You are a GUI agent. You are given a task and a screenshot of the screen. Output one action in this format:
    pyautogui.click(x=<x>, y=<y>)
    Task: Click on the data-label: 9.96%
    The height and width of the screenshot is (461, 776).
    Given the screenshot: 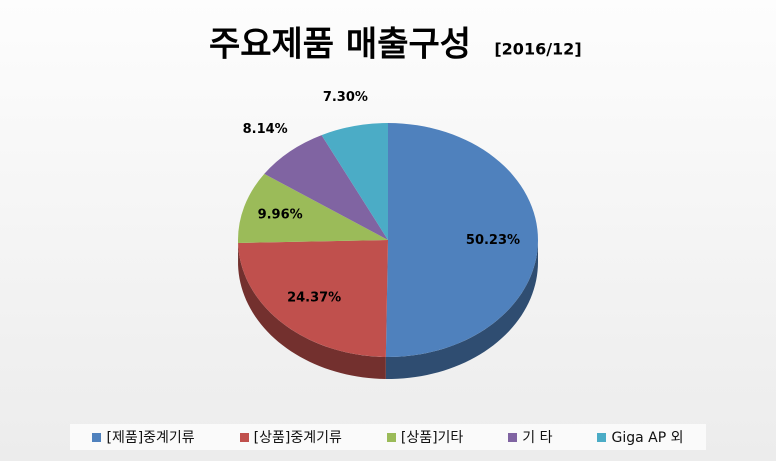 What is the action you would take?
    pyautogui.click(x=280, y=215)
    